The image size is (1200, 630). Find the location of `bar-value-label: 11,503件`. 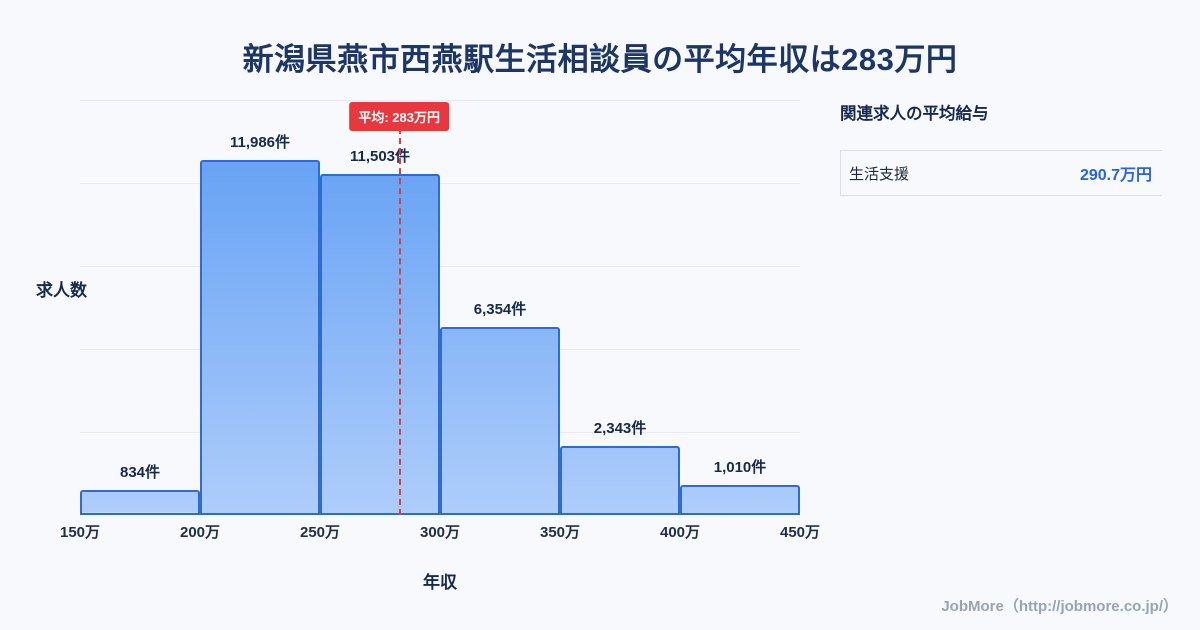

bar-value-label: 11,503件 is located at coordinates (380, 157).